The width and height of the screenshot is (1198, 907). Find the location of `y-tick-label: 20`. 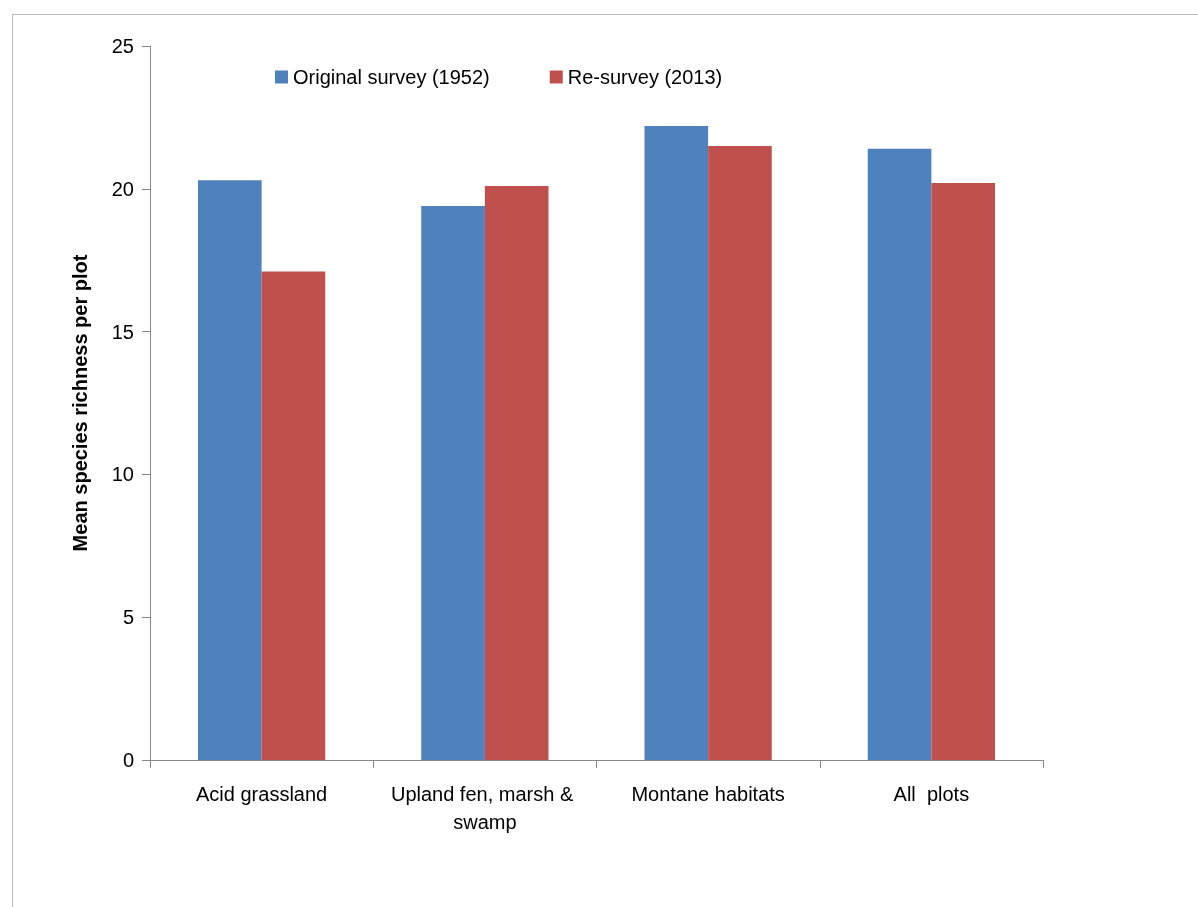

y-tick-label: 20 is located at coordinates (122, 188).